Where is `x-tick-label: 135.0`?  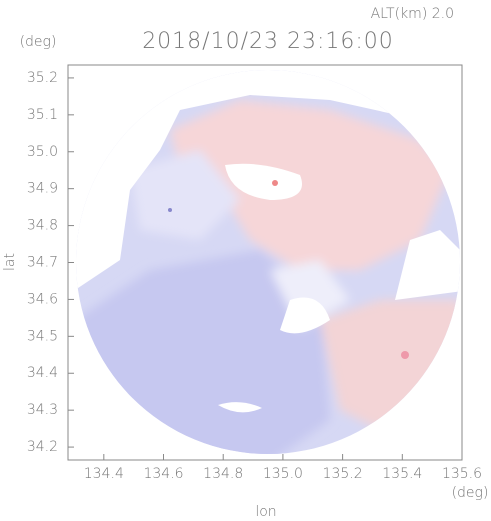
x-tick-label: 135.0 is located at coordinates (283, 474).